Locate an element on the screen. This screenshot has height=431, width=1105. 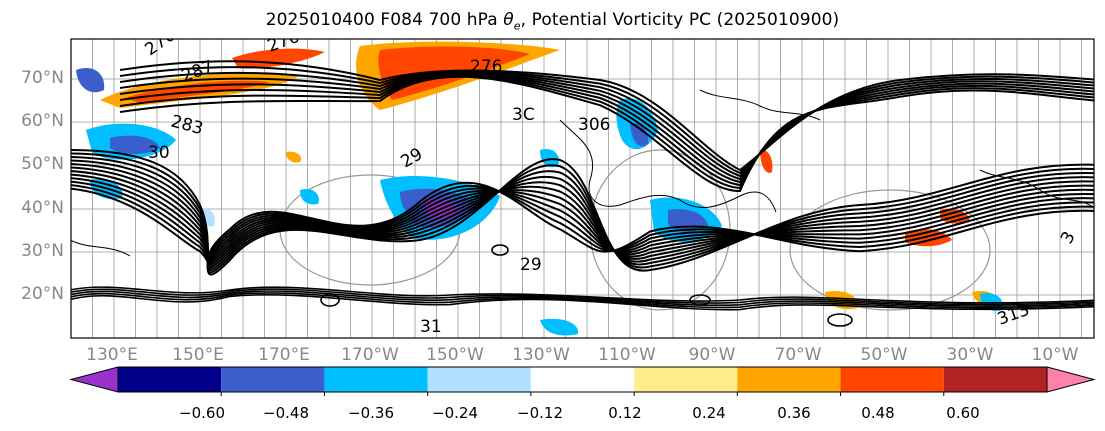
lat-label: 20°N is located at coordinates (42, 294).